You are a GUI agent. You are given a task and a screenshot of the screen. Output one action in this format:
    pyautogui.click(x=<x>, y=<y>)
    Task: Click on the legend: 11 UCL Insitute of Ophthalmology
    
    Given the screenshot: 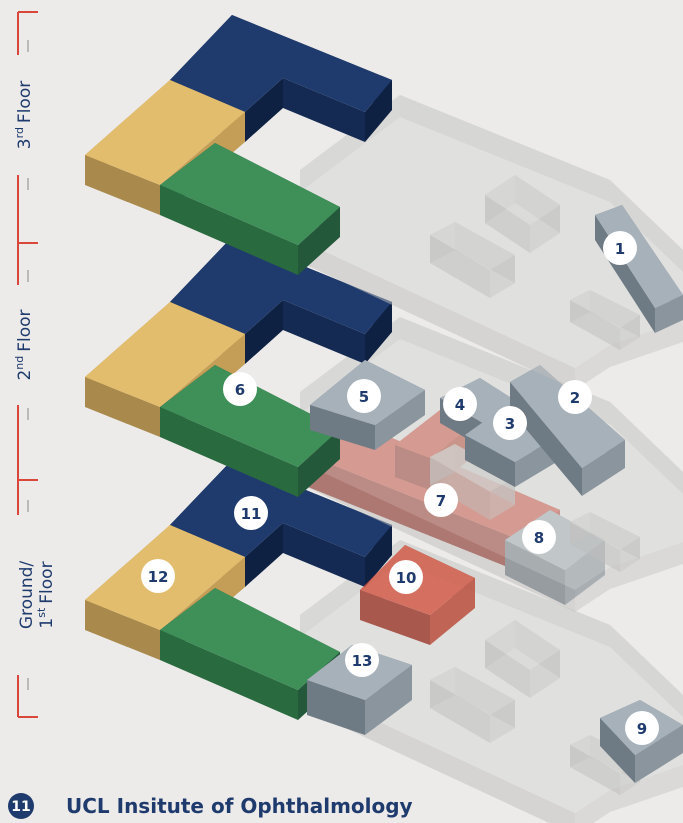 What is the action you would take?
    pyautogui.click(x=210, y=806)
    